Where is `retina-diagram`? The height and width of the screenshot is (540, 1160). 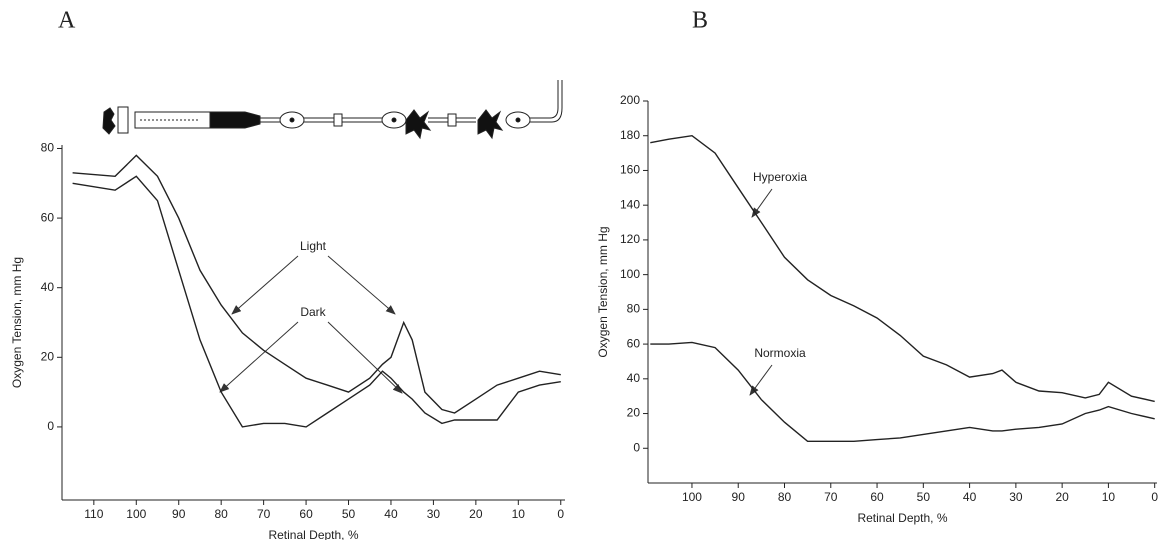 retina-diagram is located at coordinates (332, 110).